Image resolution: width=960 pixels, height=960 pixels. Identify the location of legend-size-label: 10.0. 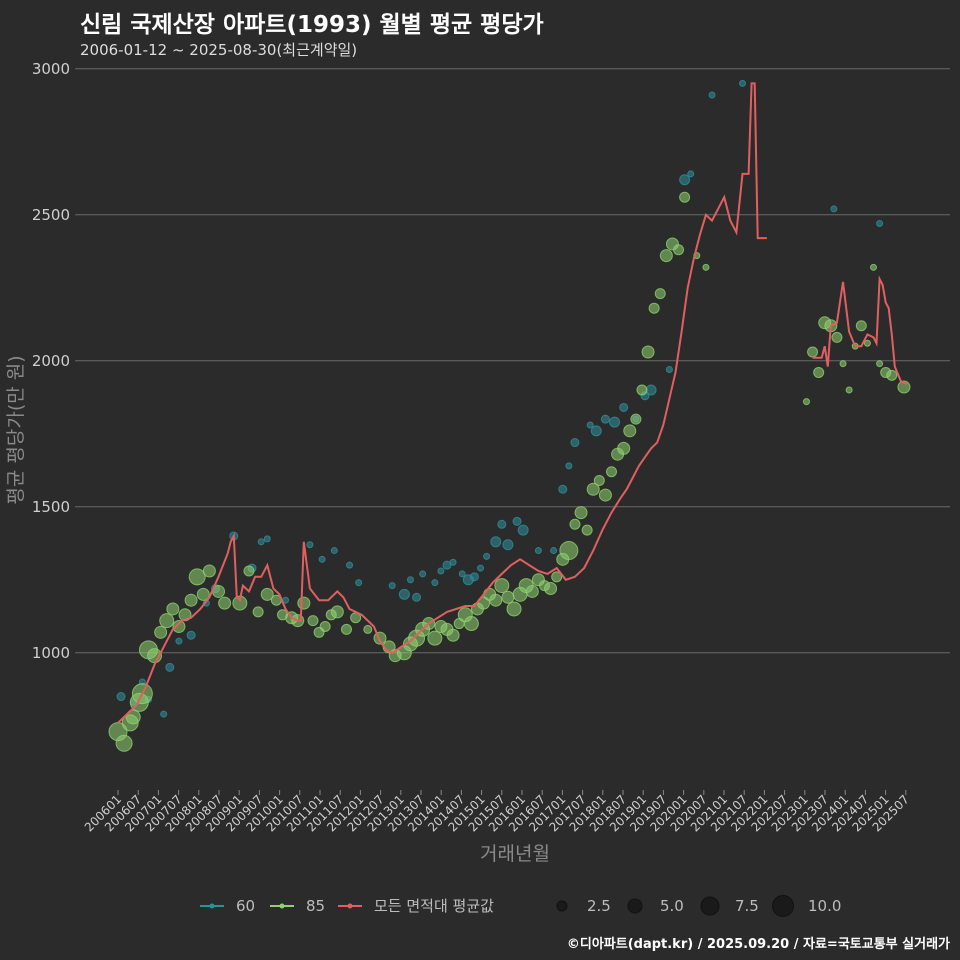
(824, 906).